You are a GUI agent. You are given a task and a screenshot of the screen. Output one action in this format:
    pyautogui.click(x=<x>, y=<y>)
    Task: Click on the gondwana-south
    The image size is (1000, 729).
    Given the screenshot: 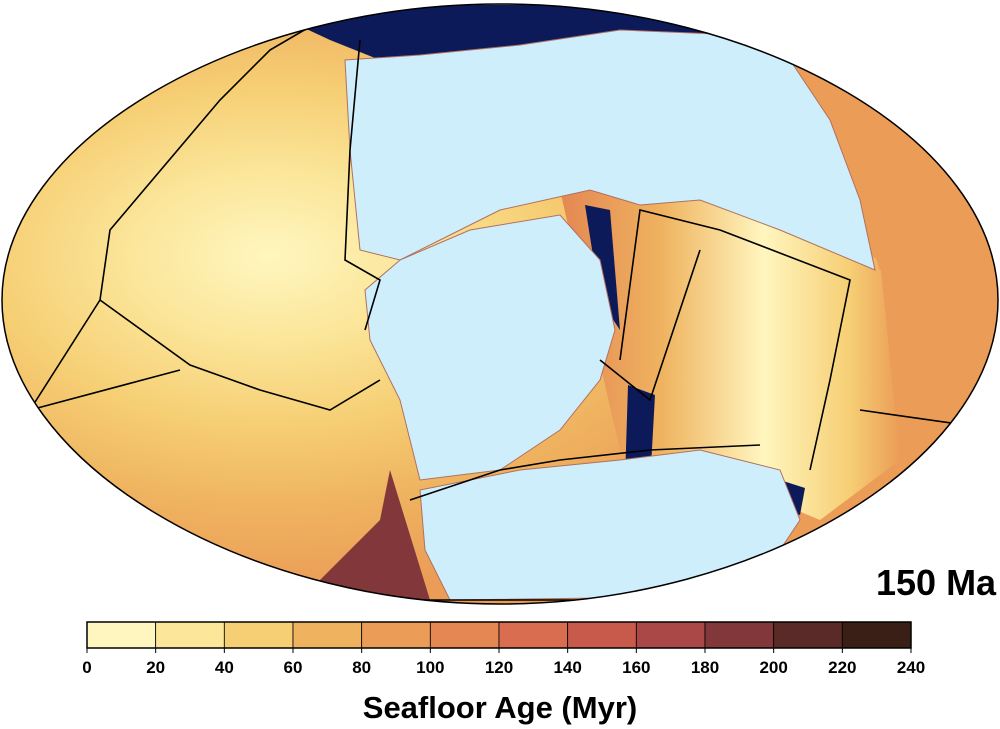 What is the action you would take?
    pyautogui.click(x=610, y=525)
    